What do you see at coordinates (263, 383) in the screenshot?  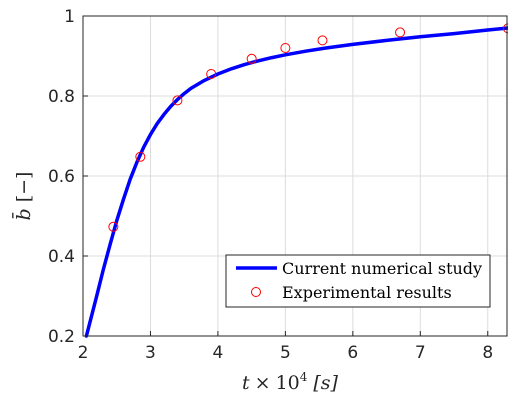 I see `x-axis-label-times: ×` at bounding box center [263, 383].